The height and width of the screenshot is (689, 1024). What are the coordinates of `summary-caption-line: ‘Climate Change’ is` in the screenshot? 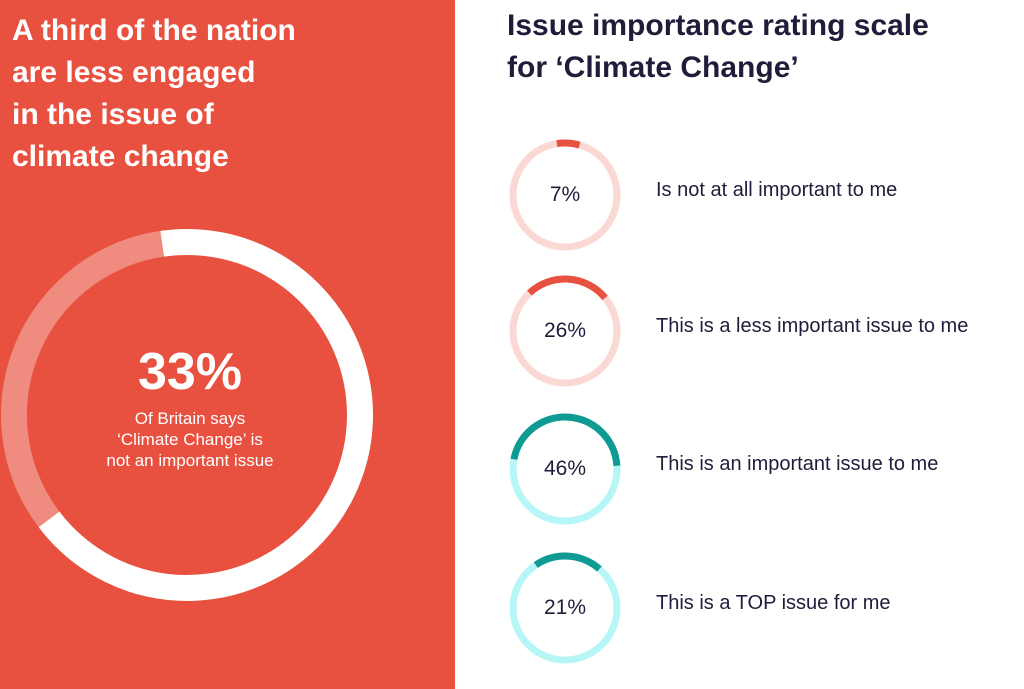 It's located at (190, 439).